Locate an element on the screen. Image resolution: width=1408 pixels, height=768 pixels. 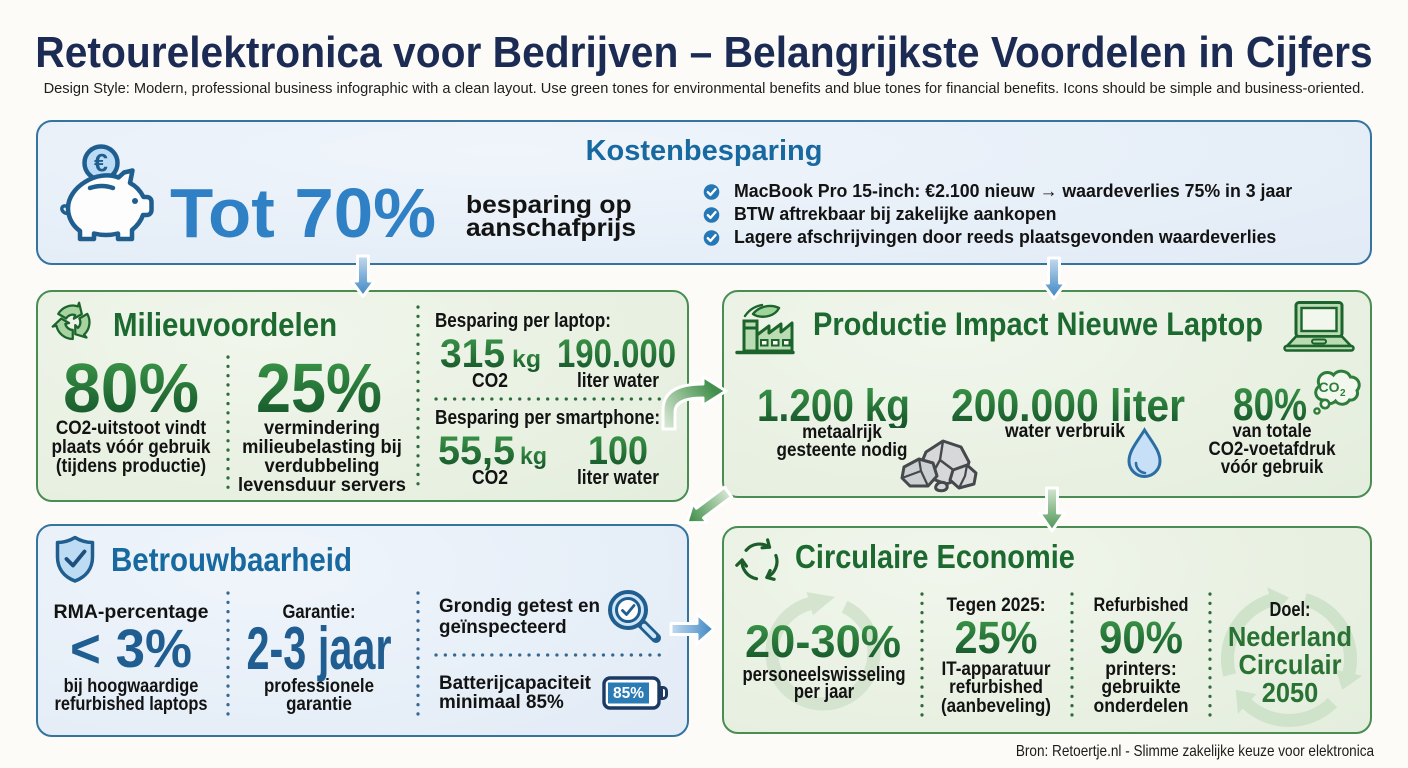
svg-text: 85% is located at coordinates (628, 693).